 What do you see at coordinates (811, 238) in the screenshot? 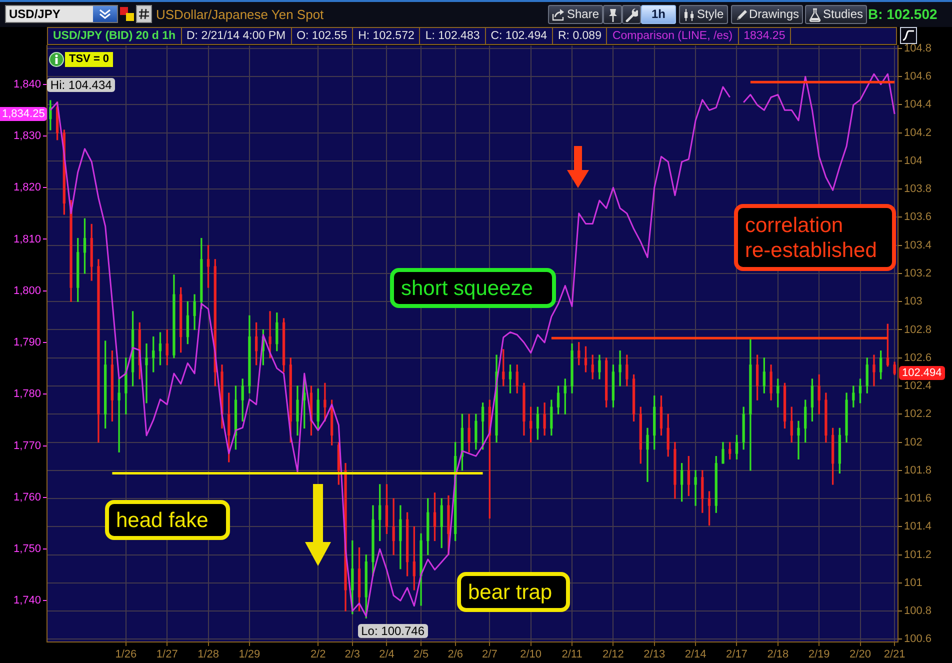
I see `annotation: correlation re-established` at bounding box center [811, 238].